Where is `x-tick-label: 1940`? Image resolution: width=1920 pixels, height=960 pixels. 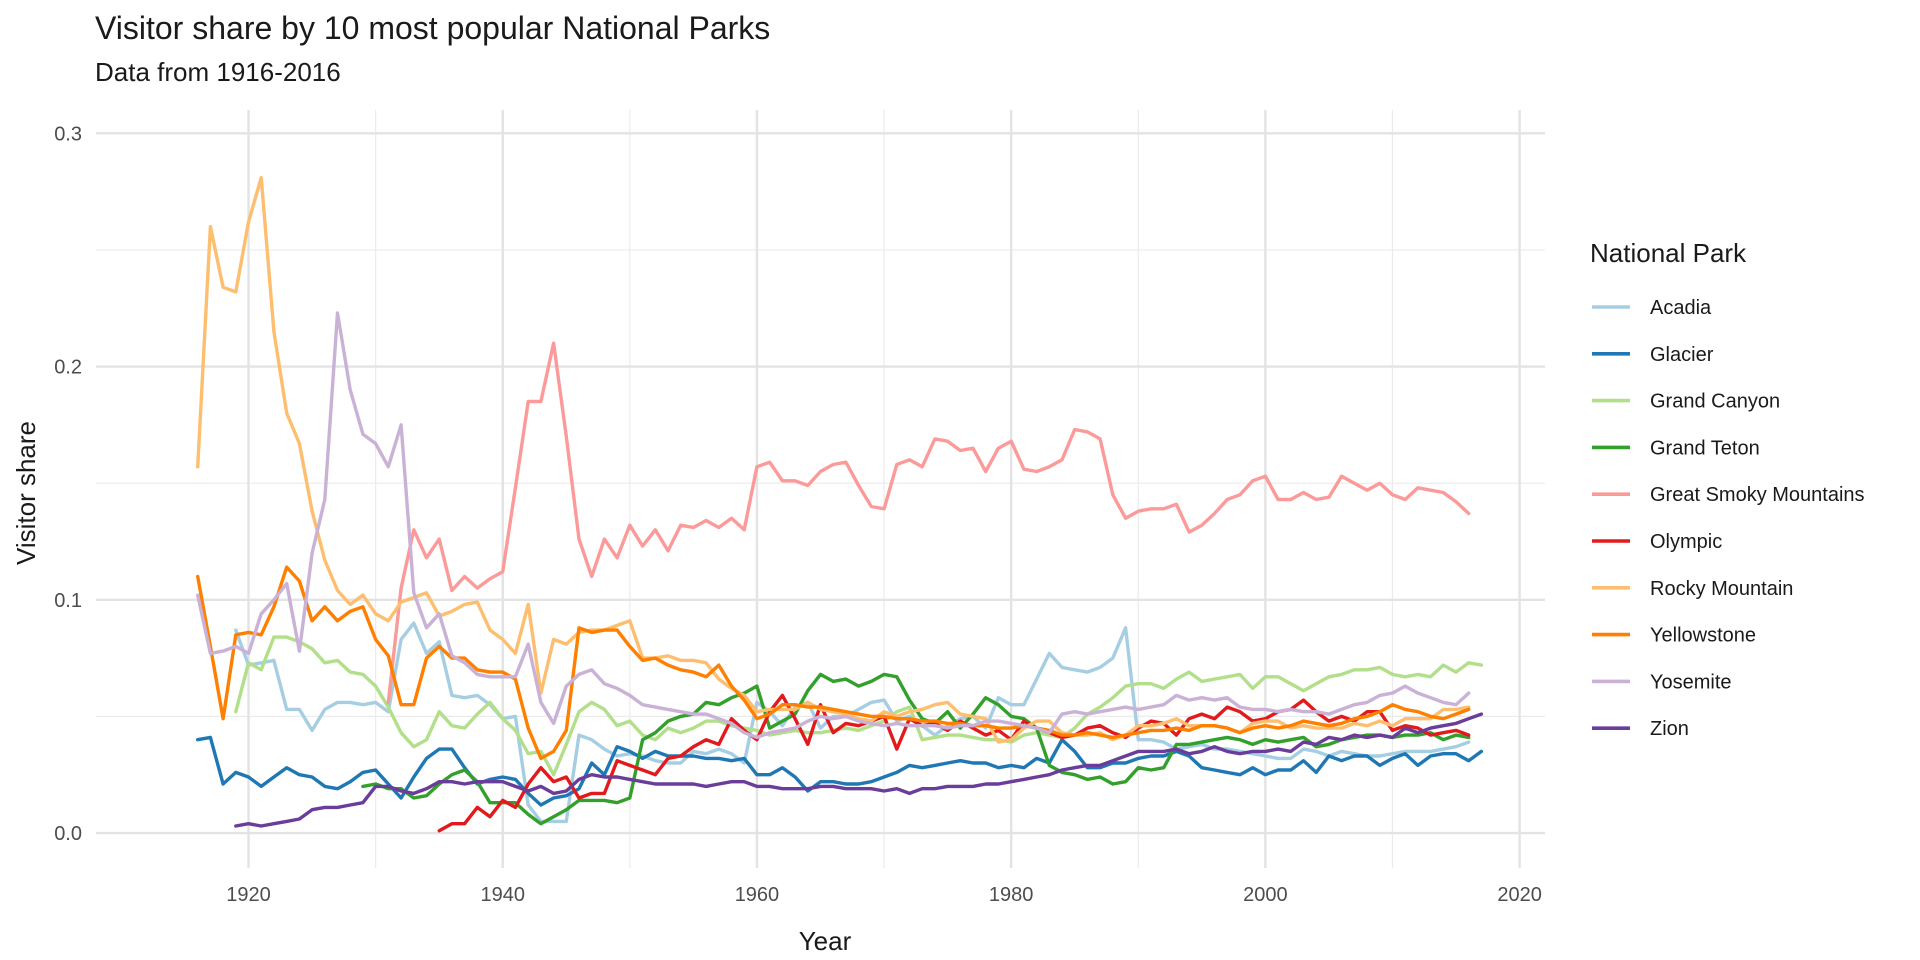
x-tick-label: 1940 is located at coordinates (502, 895).